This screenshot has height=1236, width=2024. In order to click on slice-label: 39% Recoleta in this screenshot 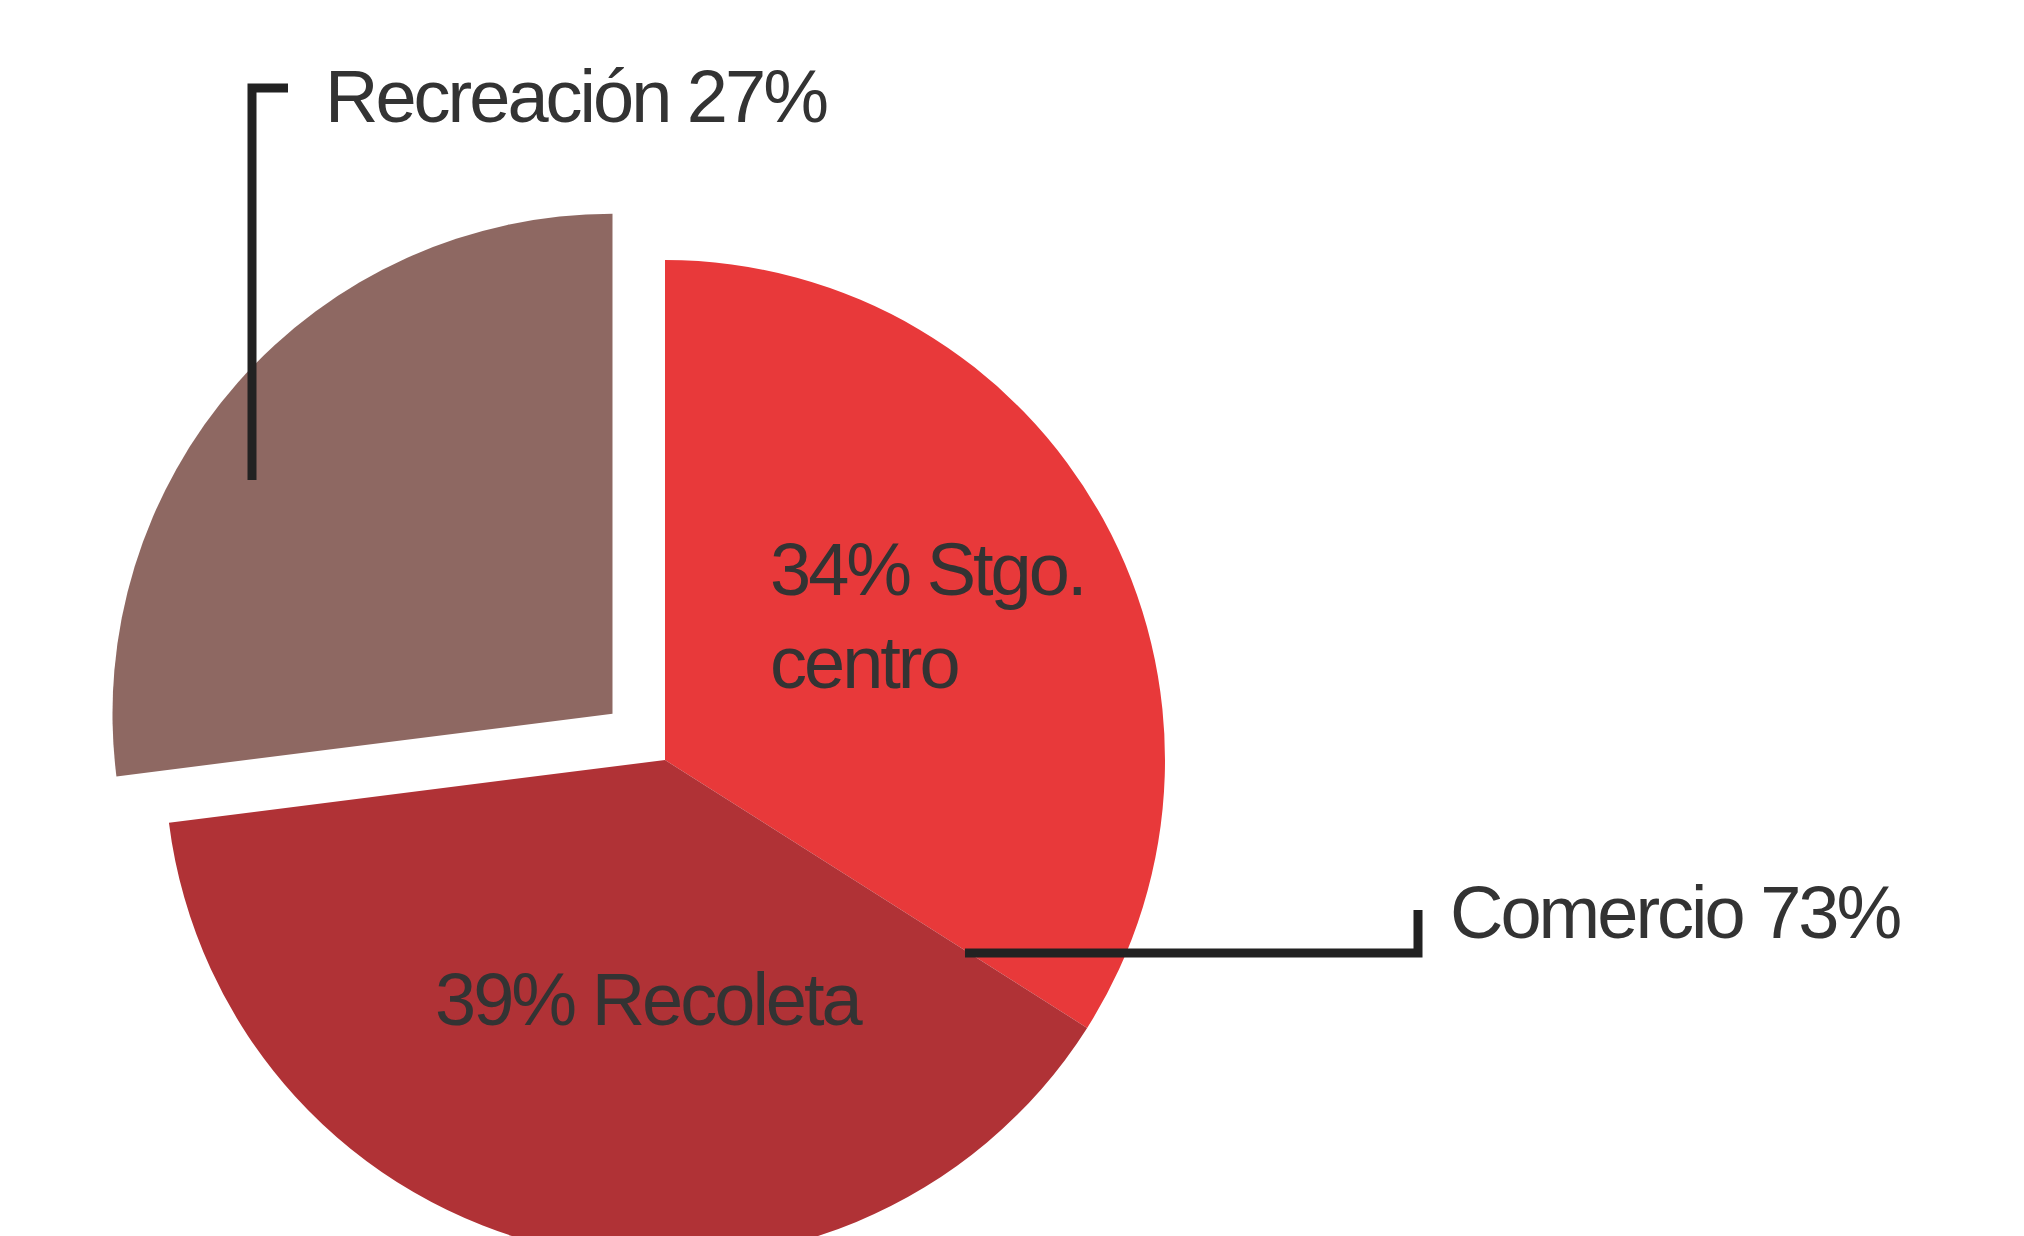, I will do `click(649, 999)`.